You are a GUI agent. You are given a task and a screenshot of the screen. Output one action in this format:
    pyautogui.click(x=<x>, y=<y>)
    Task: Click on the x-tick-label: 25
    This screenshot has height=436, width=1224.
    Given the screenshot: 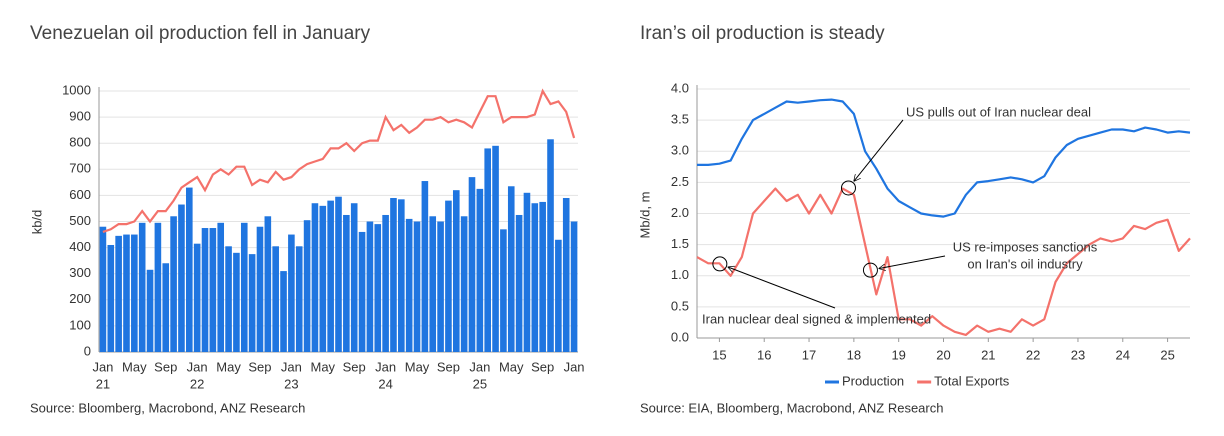 What is the action you would take?
    pyautogui.click(x=1167, y=354)
    